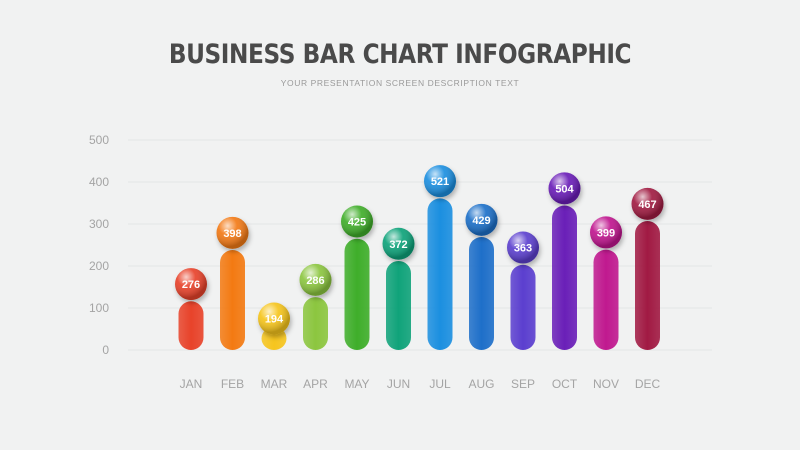 This screenshot has height=450, width=800. What do you see at coordinates (232, 384) in the screenshot?
I see `x-tick-label: FEB` at bounding box center [232, 384].